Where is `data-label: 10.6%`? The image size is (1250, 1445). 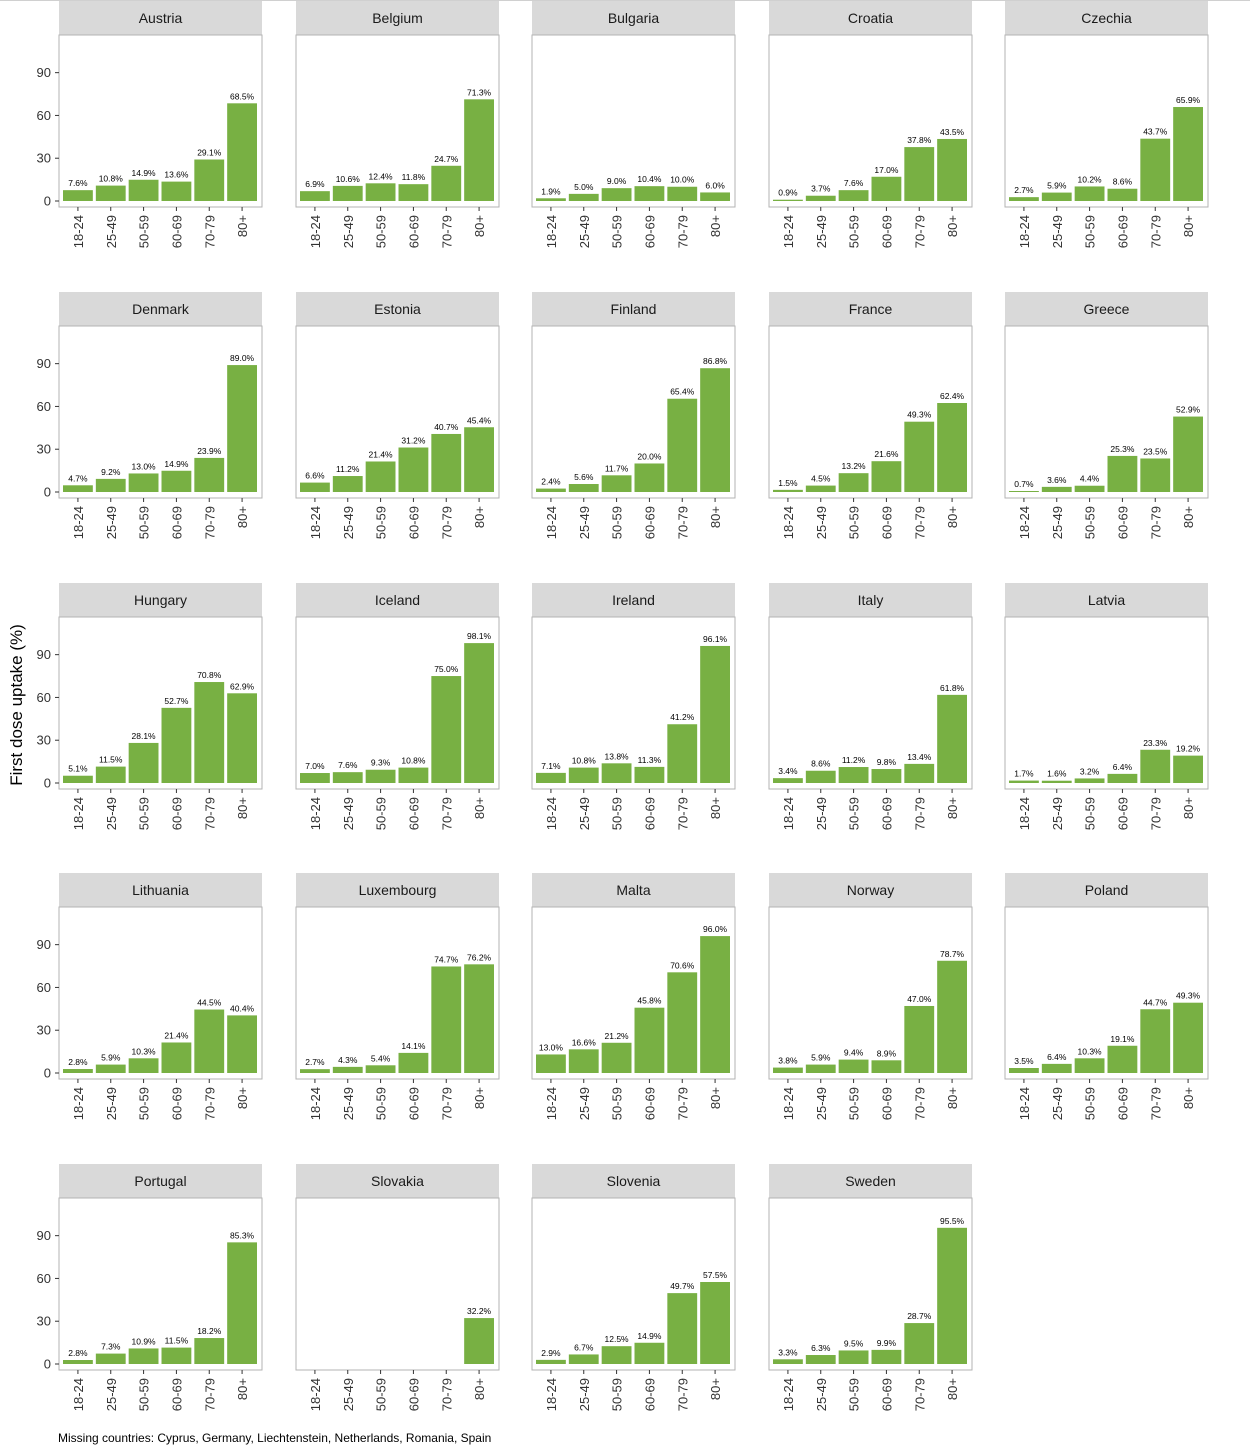 data-label: 10.6% is located at coordinates (348, 179).